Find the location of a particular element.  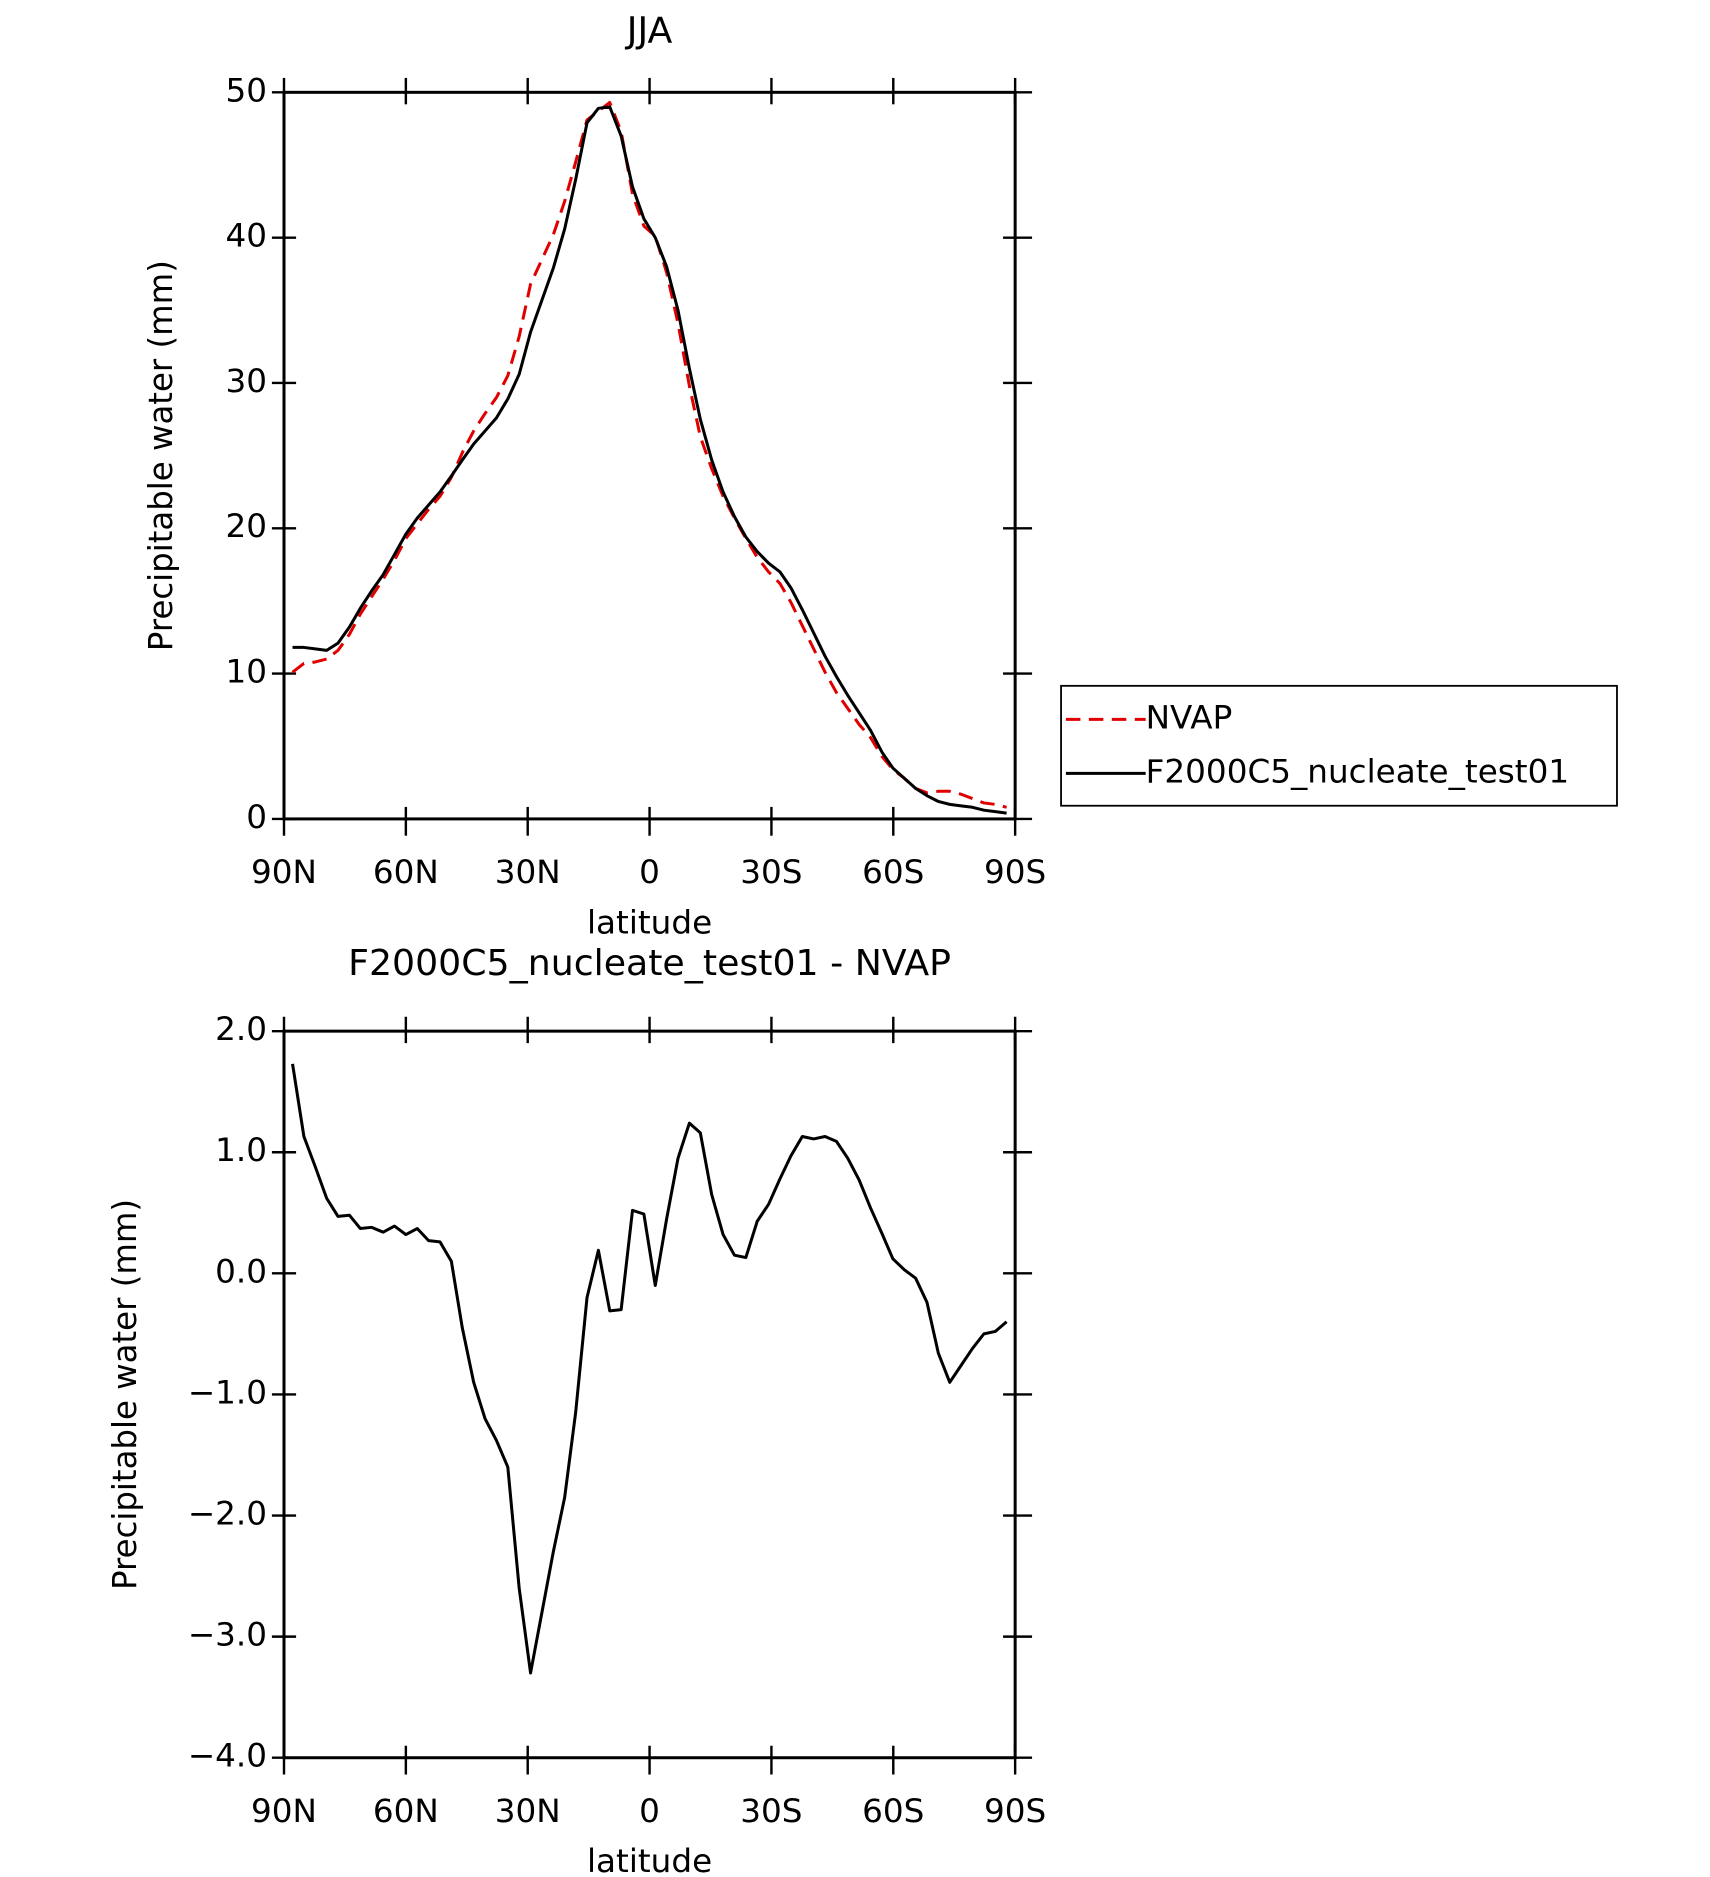

y-tick-label: 1.0 is located at coordinates (241, 1150).